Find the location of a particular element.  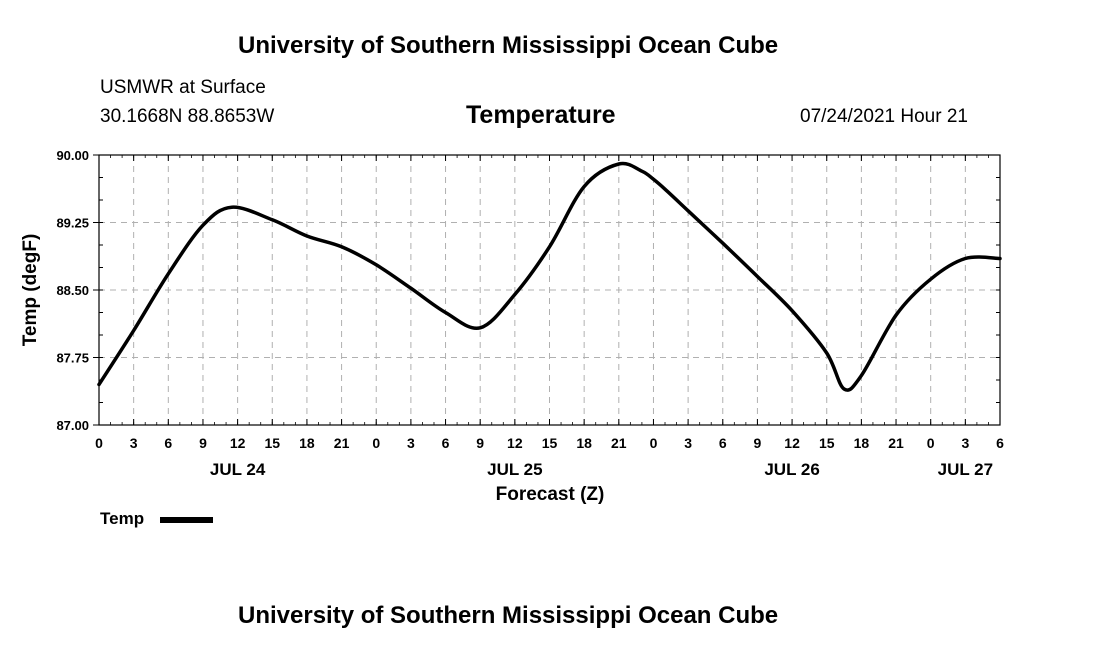

chart-title: Temperature is located at coordinates (541, 115).